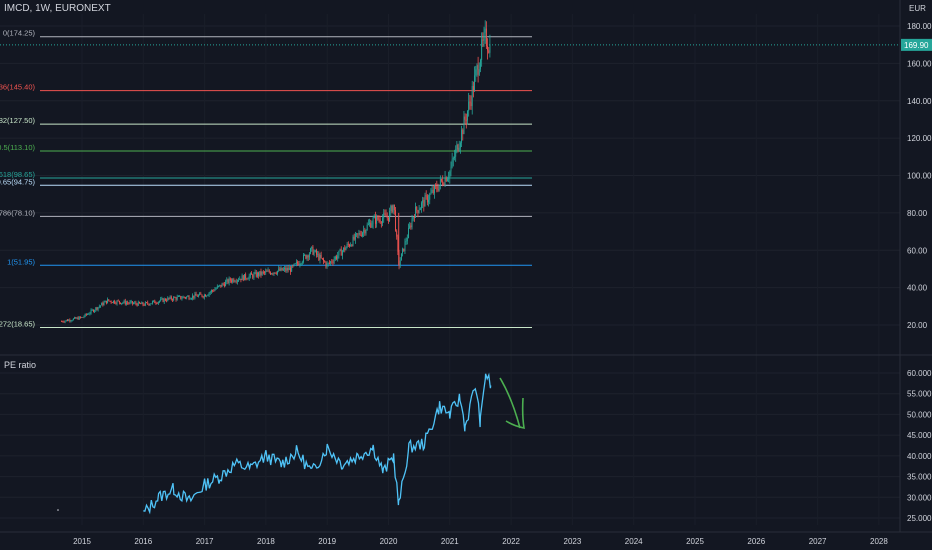 This screenshot has height=550, width=932. I want to click on pe-y-tick-label: 60.000, so click(919, 373).